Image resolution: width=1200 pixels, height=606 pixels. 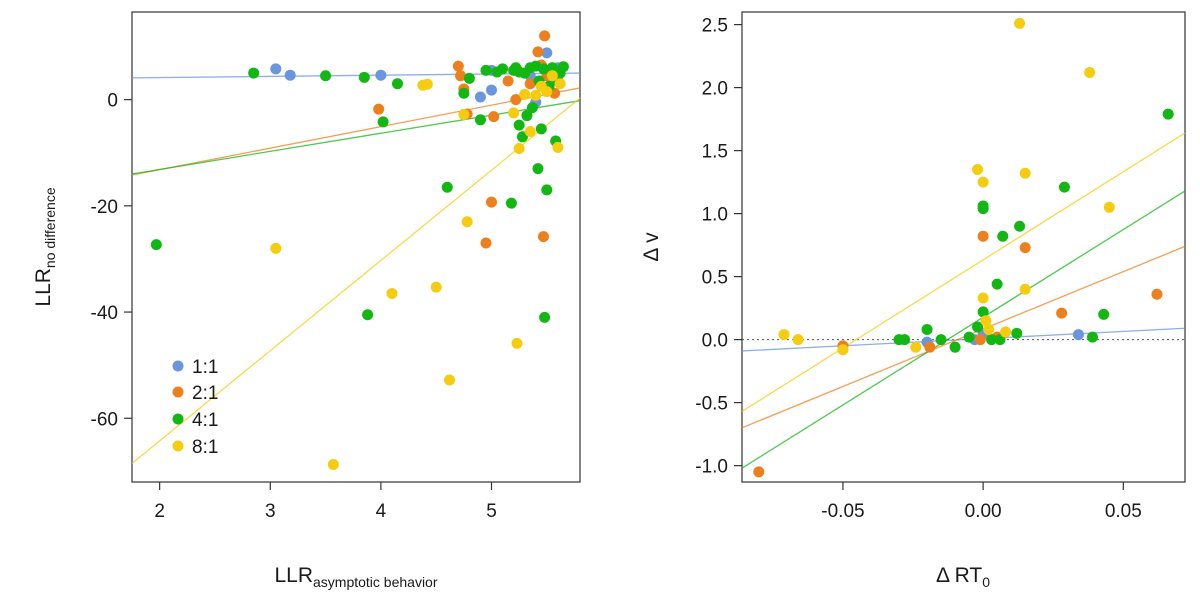 I want to click on left-x-axis-title-main: LLR, so click(x=293, y=575).